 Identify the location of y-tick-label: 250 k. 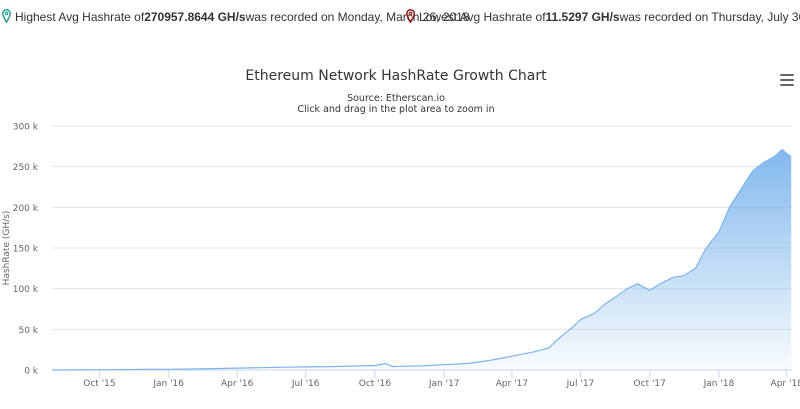
(26, 168).